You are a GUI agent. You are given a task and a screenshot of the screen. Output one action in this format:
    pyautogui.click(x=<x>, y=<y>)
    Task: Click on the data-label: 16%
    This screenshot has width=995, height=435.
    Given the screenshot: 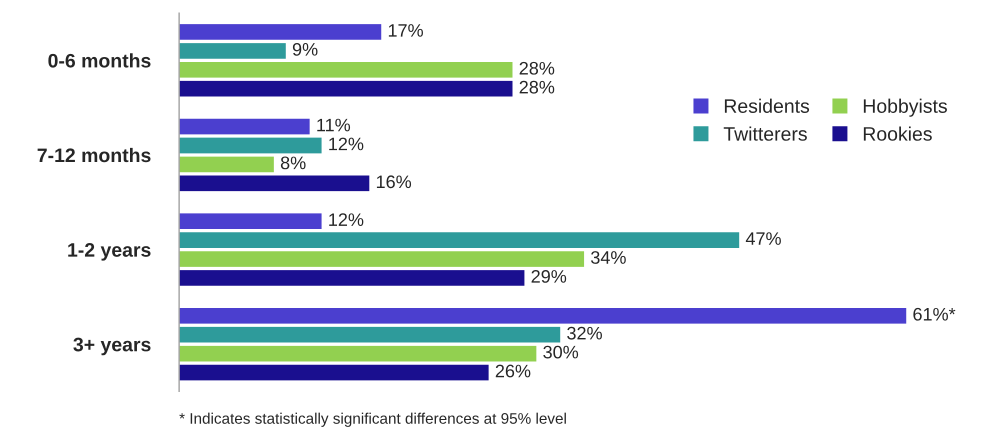 What is the action you would take?
    pyautogui.click(x=394, y=181)
    